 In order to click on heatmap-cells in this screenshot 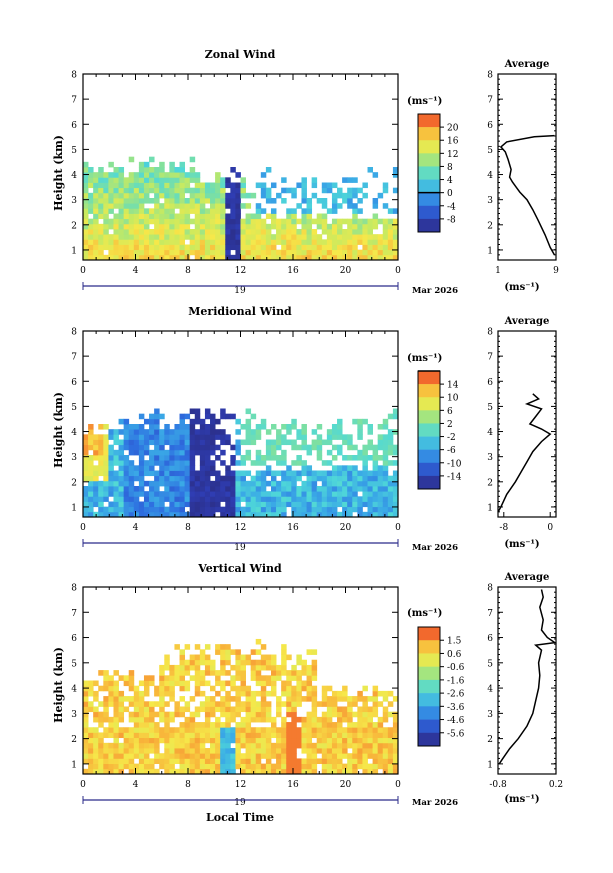, I will do `click(241, 706)`.